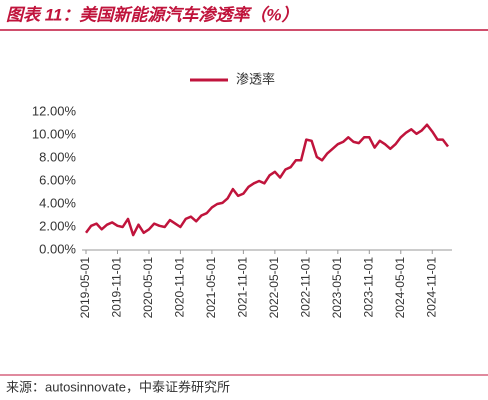 This screenshot has width=488, height=400. I want to click on y-tick-label: 4.00%, so click(57, 202).